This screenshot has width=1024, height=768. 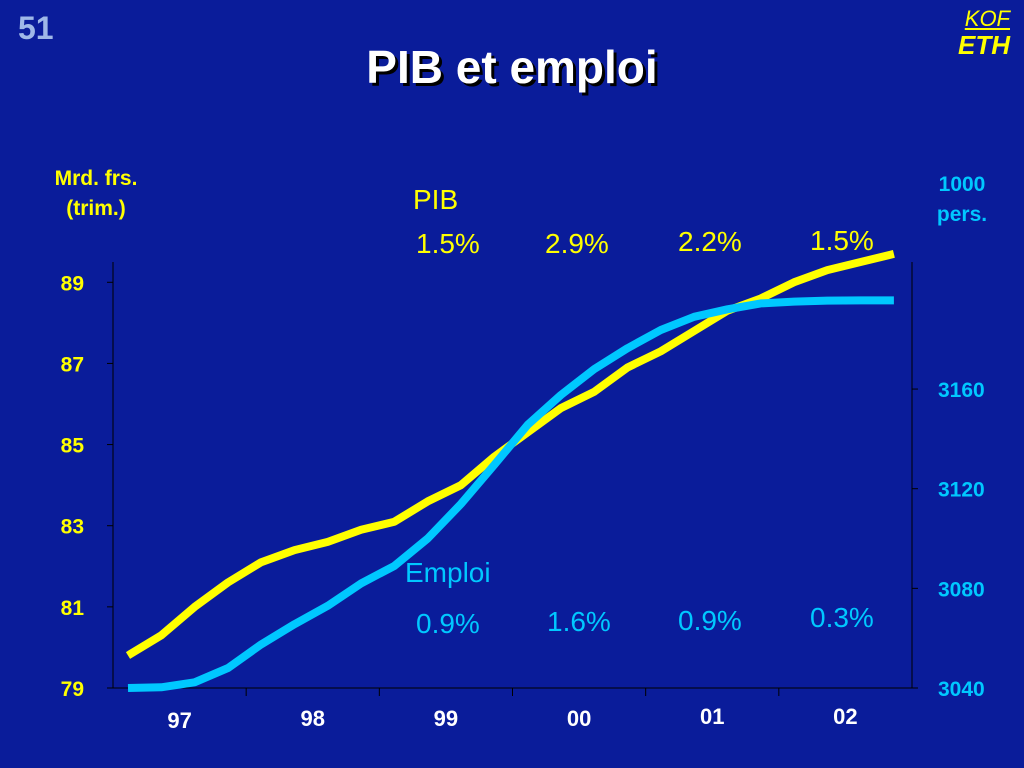 What do you see at coordinates (710, 620) in the screenshot?
I see `emploi-growth-3: 0.9%` at bounding box center [710, 620].